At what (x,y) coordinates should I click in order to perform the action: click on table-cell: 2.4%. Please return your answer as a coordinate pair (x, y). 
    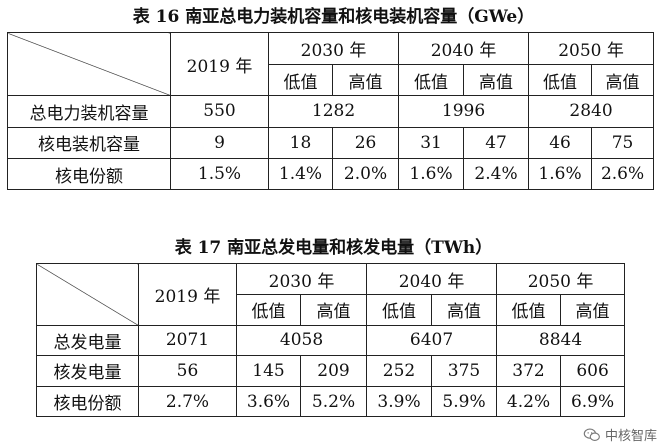
    Looking at the image, I should click on (496, 174).